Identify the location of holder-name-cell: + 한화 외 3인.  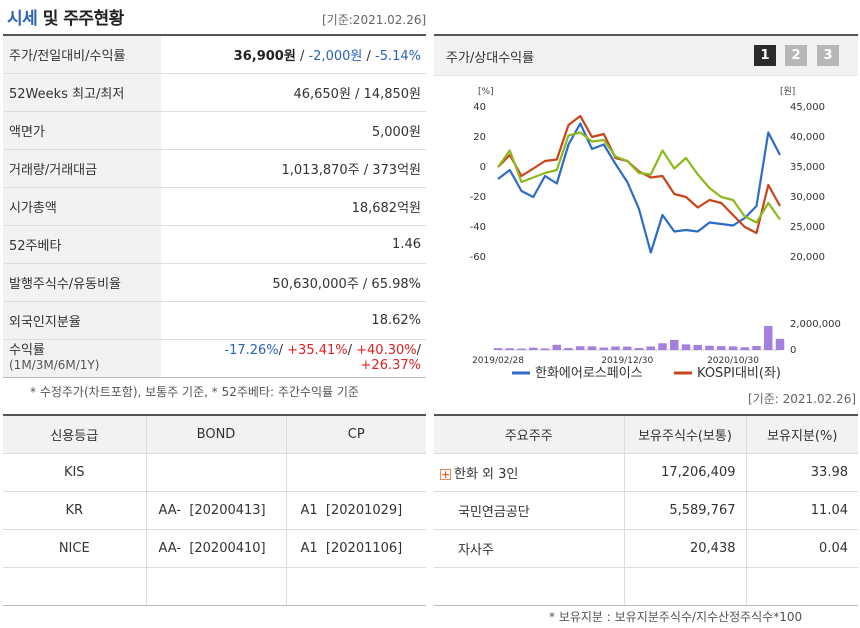
(529, 472).